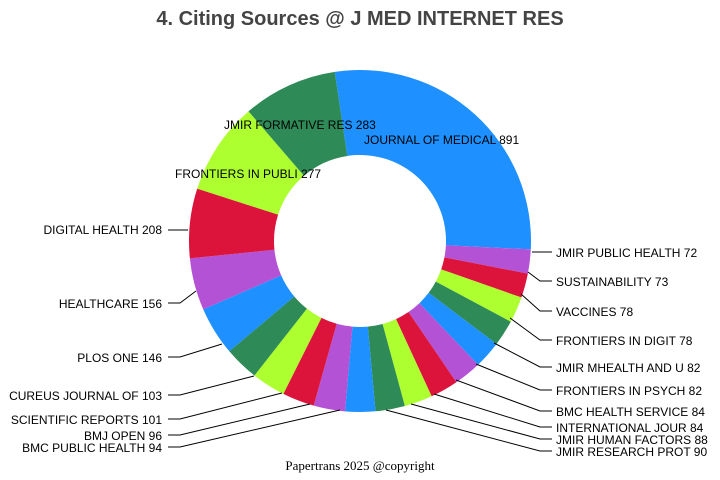  I want to click on slice-label: BMC PUBLIC HEALTH 94, so click(92, 448).